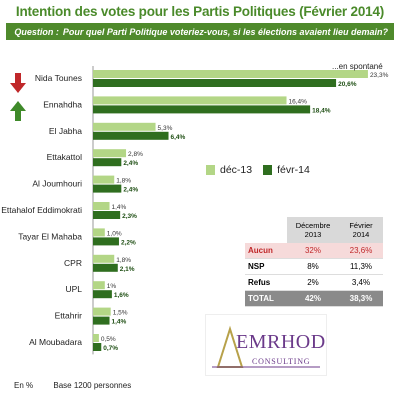 This screenshot has height=400, width=400. Describe the element at coordinates (62, 104) in the screenshot. I see `category-label: Ennahdha` at that location.